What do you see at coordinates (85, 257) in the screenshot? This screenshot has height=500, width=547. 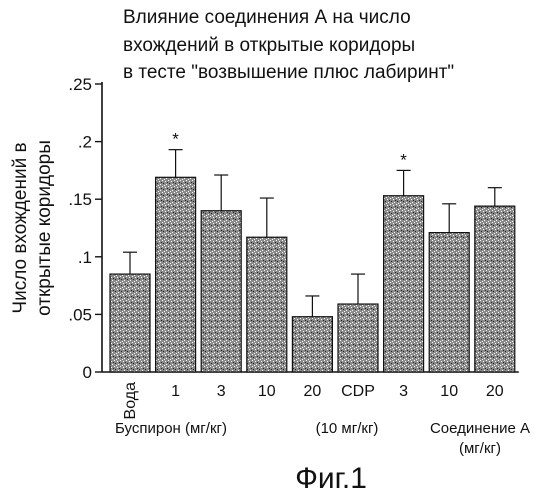 I see `y-tick-label: .1` at bounding box center [85, 257].